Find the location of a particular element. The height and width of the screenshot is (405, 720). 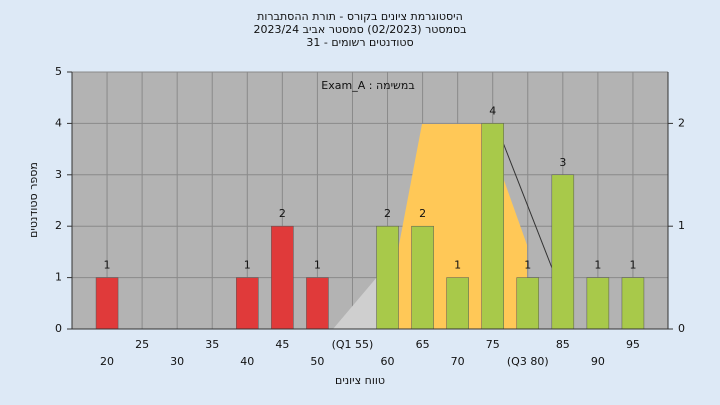

y-tick-label: 0 is located at coordinates (58, 328).